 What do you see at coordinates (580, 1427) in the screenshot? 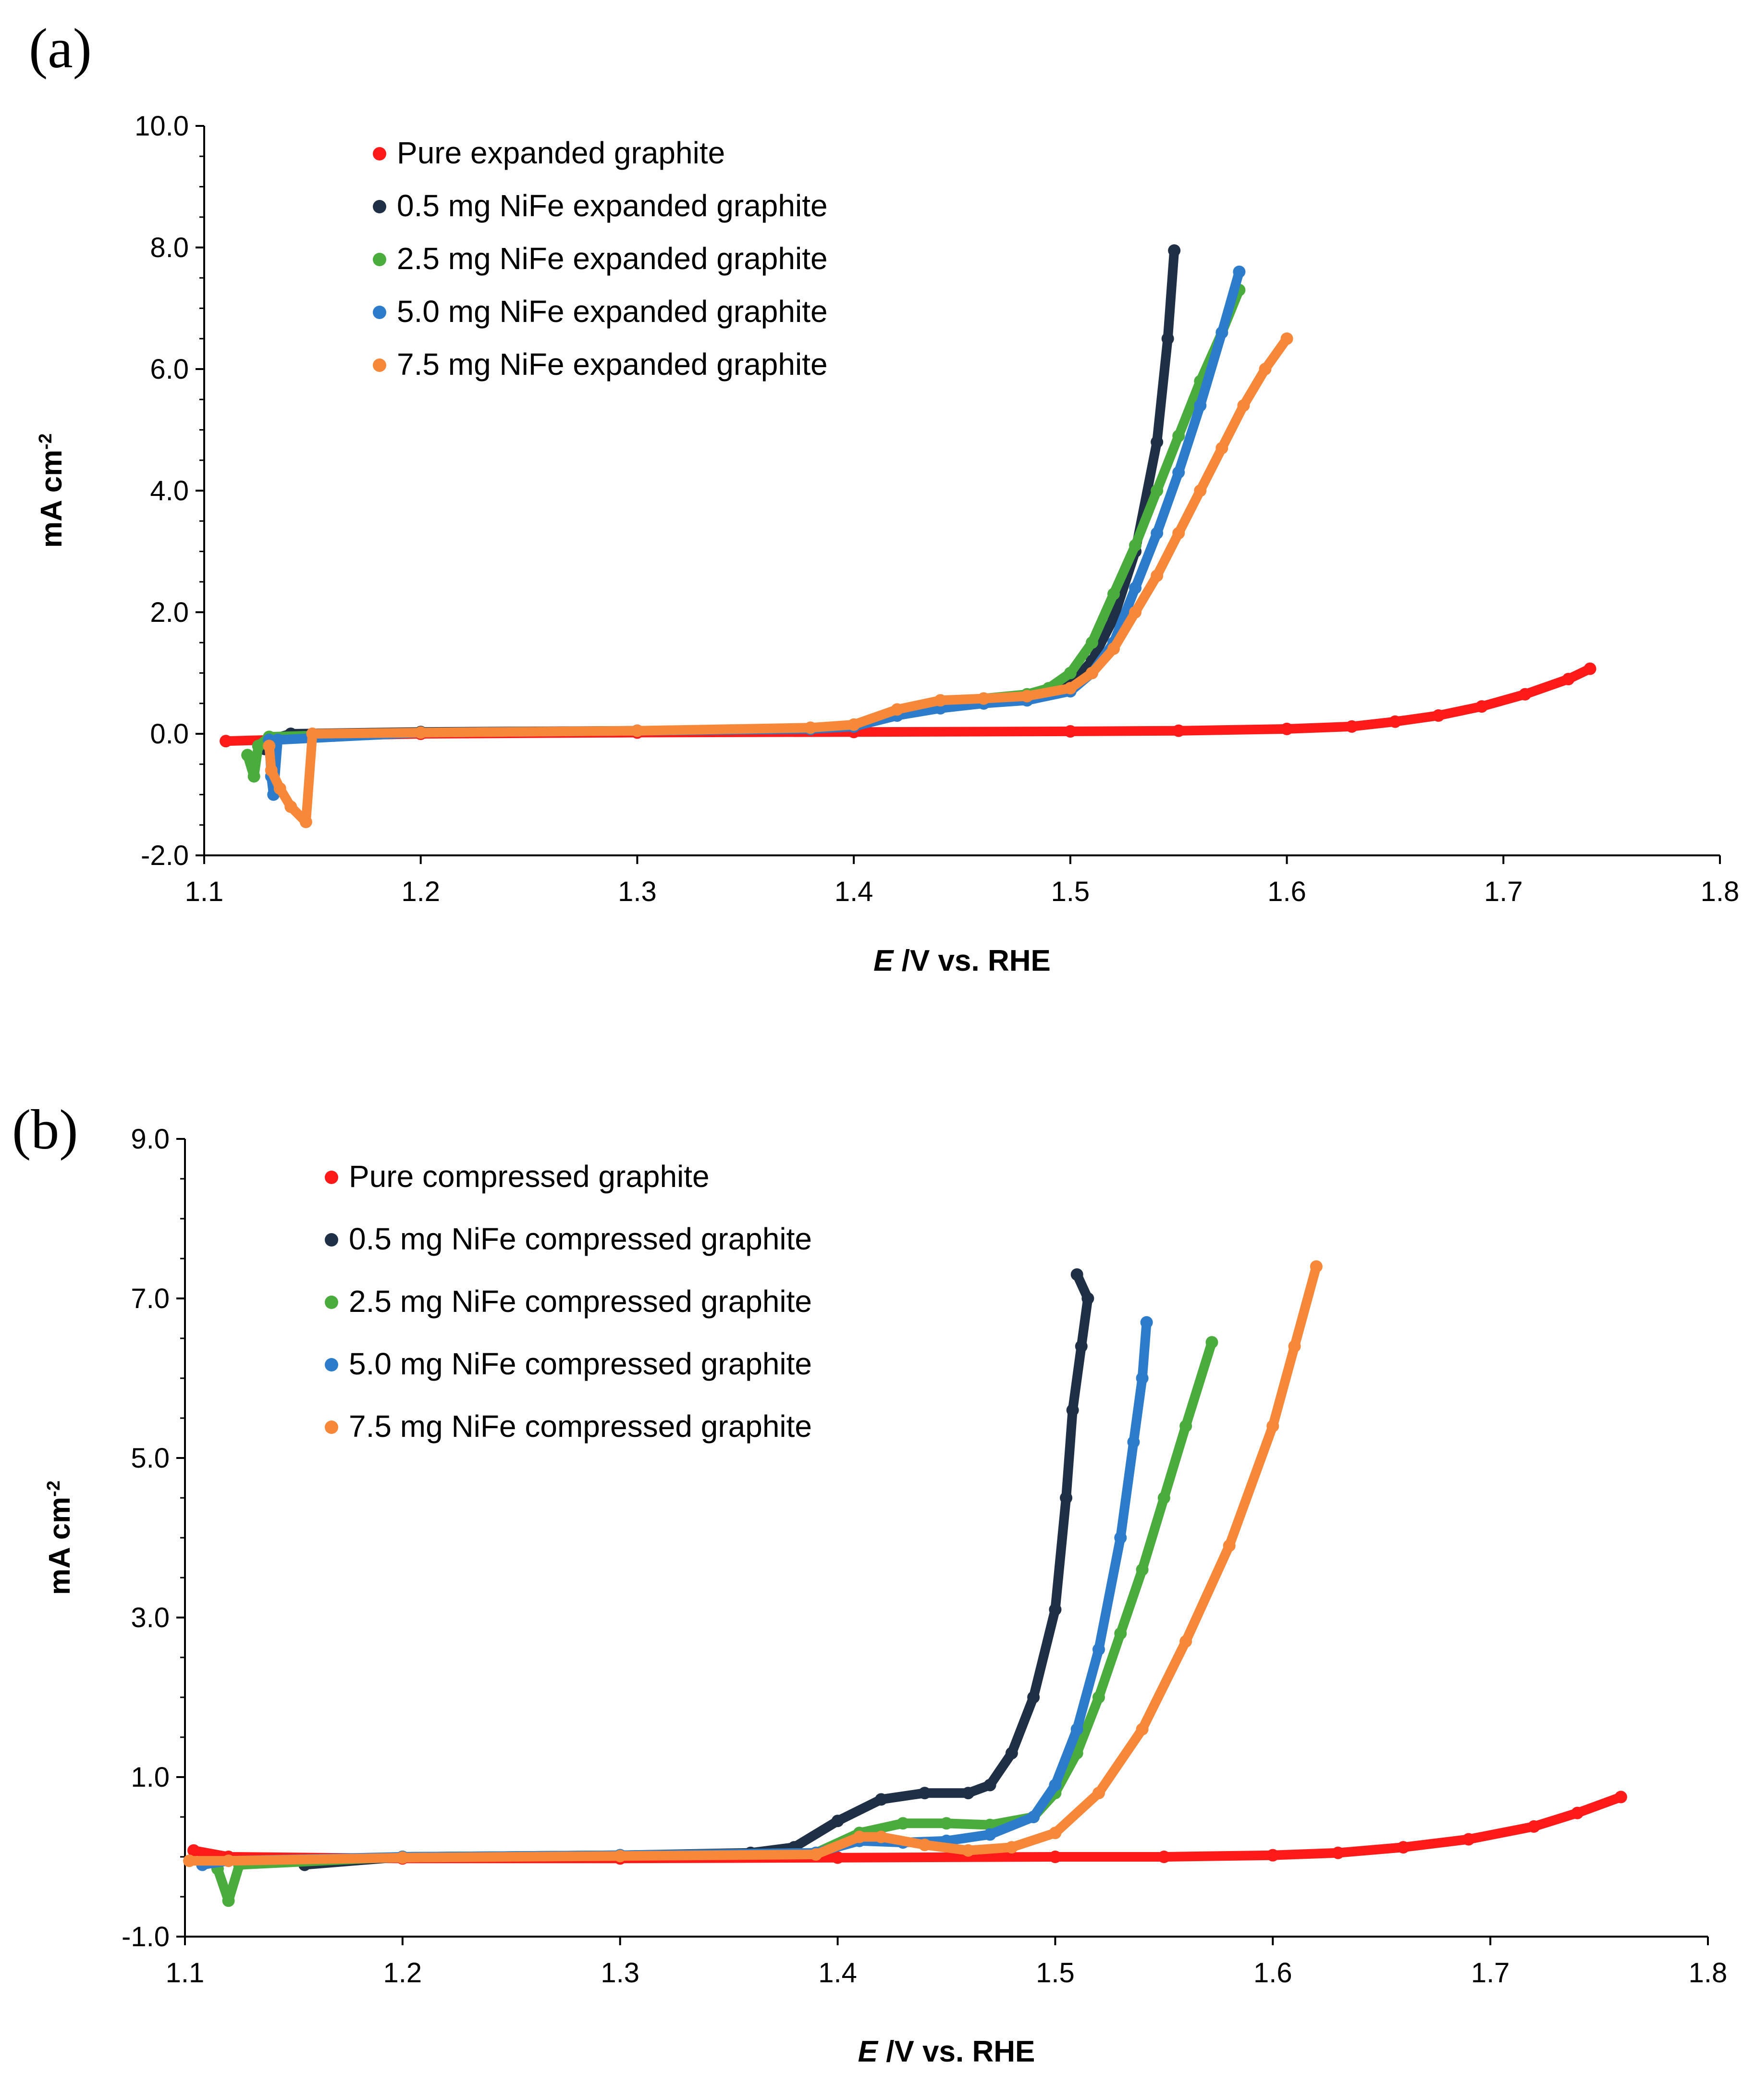
I see `legend-label: 7.5 mg NiFe compressed graphite` at bounding box center [580, 1427].